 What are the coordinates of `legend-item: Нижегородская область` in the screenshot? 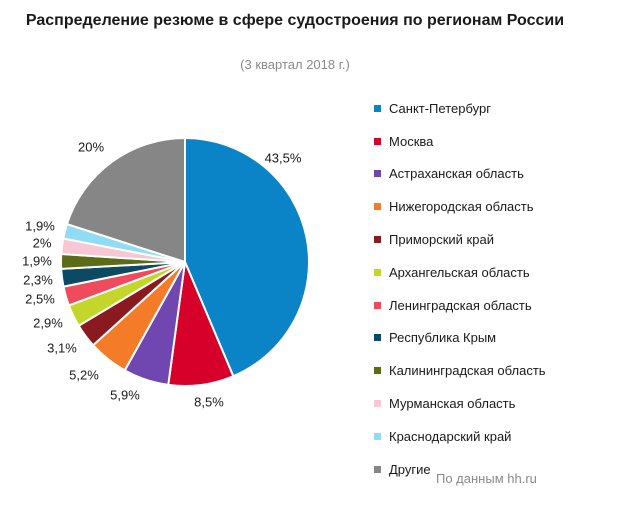 It's located at (460, 206).